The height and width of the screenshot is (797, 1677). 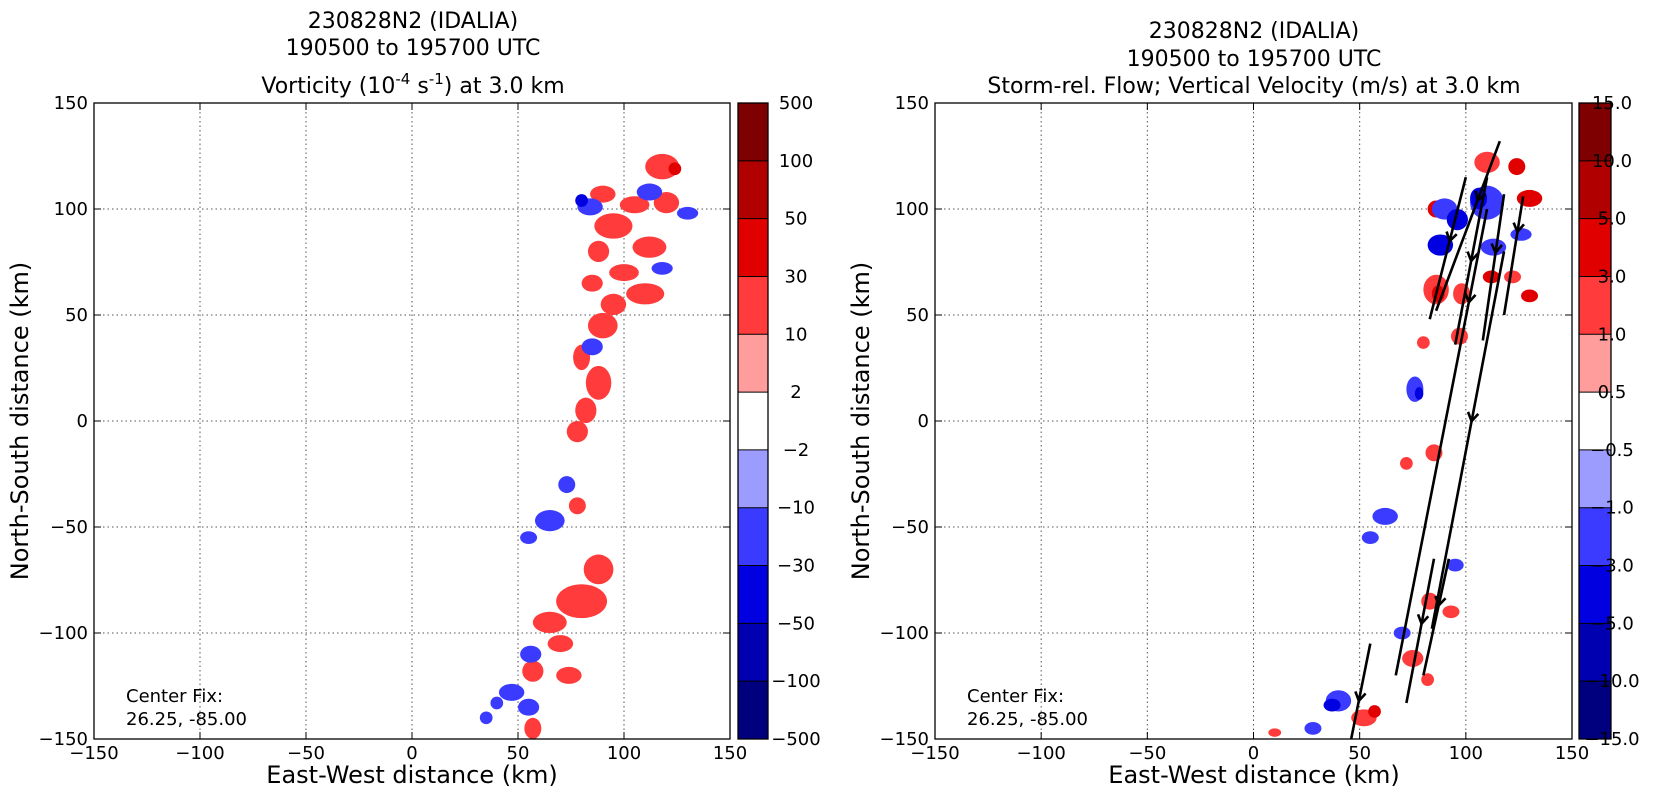 What do you see at coordinates (174, 696) in the screenshot?
I see `left-annotation-line-1: Center Fix:` at bounding box center [174, 696].